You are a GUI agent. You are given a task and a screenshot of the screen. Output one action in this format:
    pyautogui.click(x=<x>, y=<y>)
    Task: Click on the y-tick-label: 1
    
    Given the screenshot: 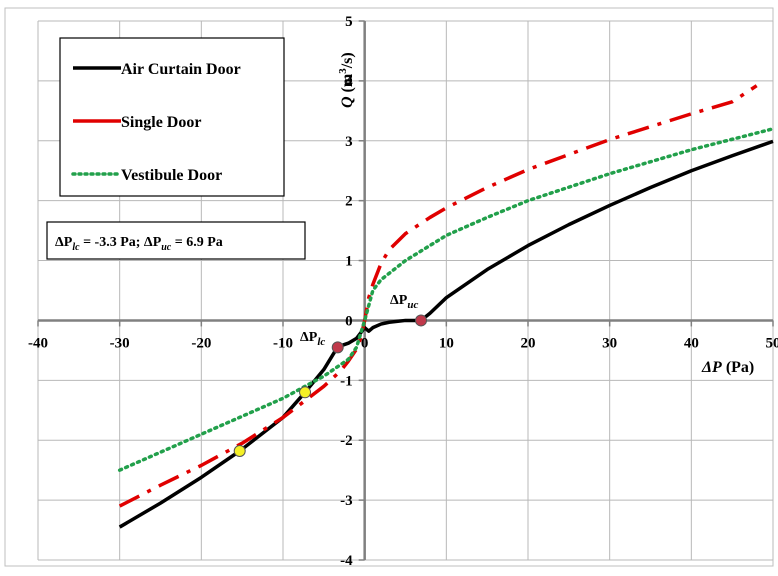 What is the action you would take?
    pyautogui.click(x=349, y=262)
    